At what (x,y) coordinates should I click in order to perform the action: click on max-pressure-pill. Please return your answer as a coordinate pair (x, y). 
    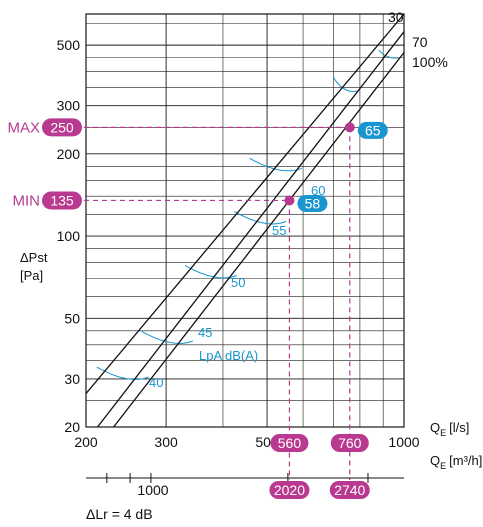
    Looking at the image, I should click on (62, 127).